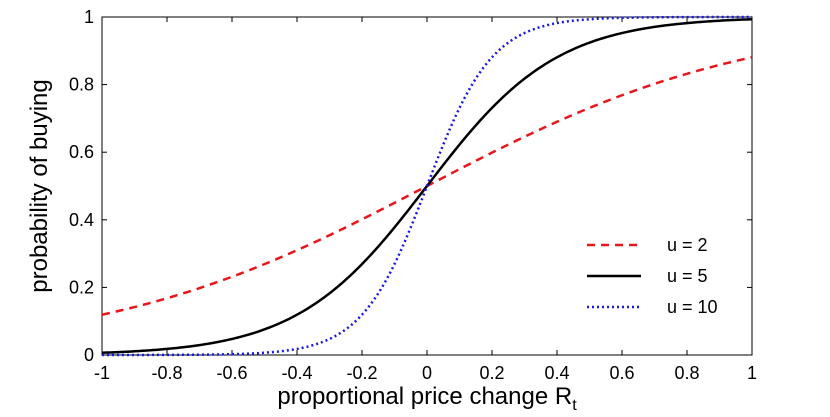 The height and width of the screenshot is (417, 830). Describe the element at coordinates (296, 373) in the screenshot. I see `x-axis-tick-label: -0.4` at that location.